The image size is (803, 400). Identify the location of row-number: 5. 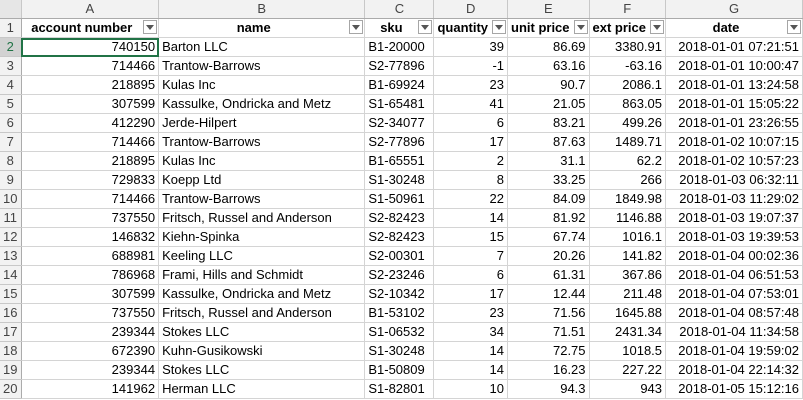
(11, 104).